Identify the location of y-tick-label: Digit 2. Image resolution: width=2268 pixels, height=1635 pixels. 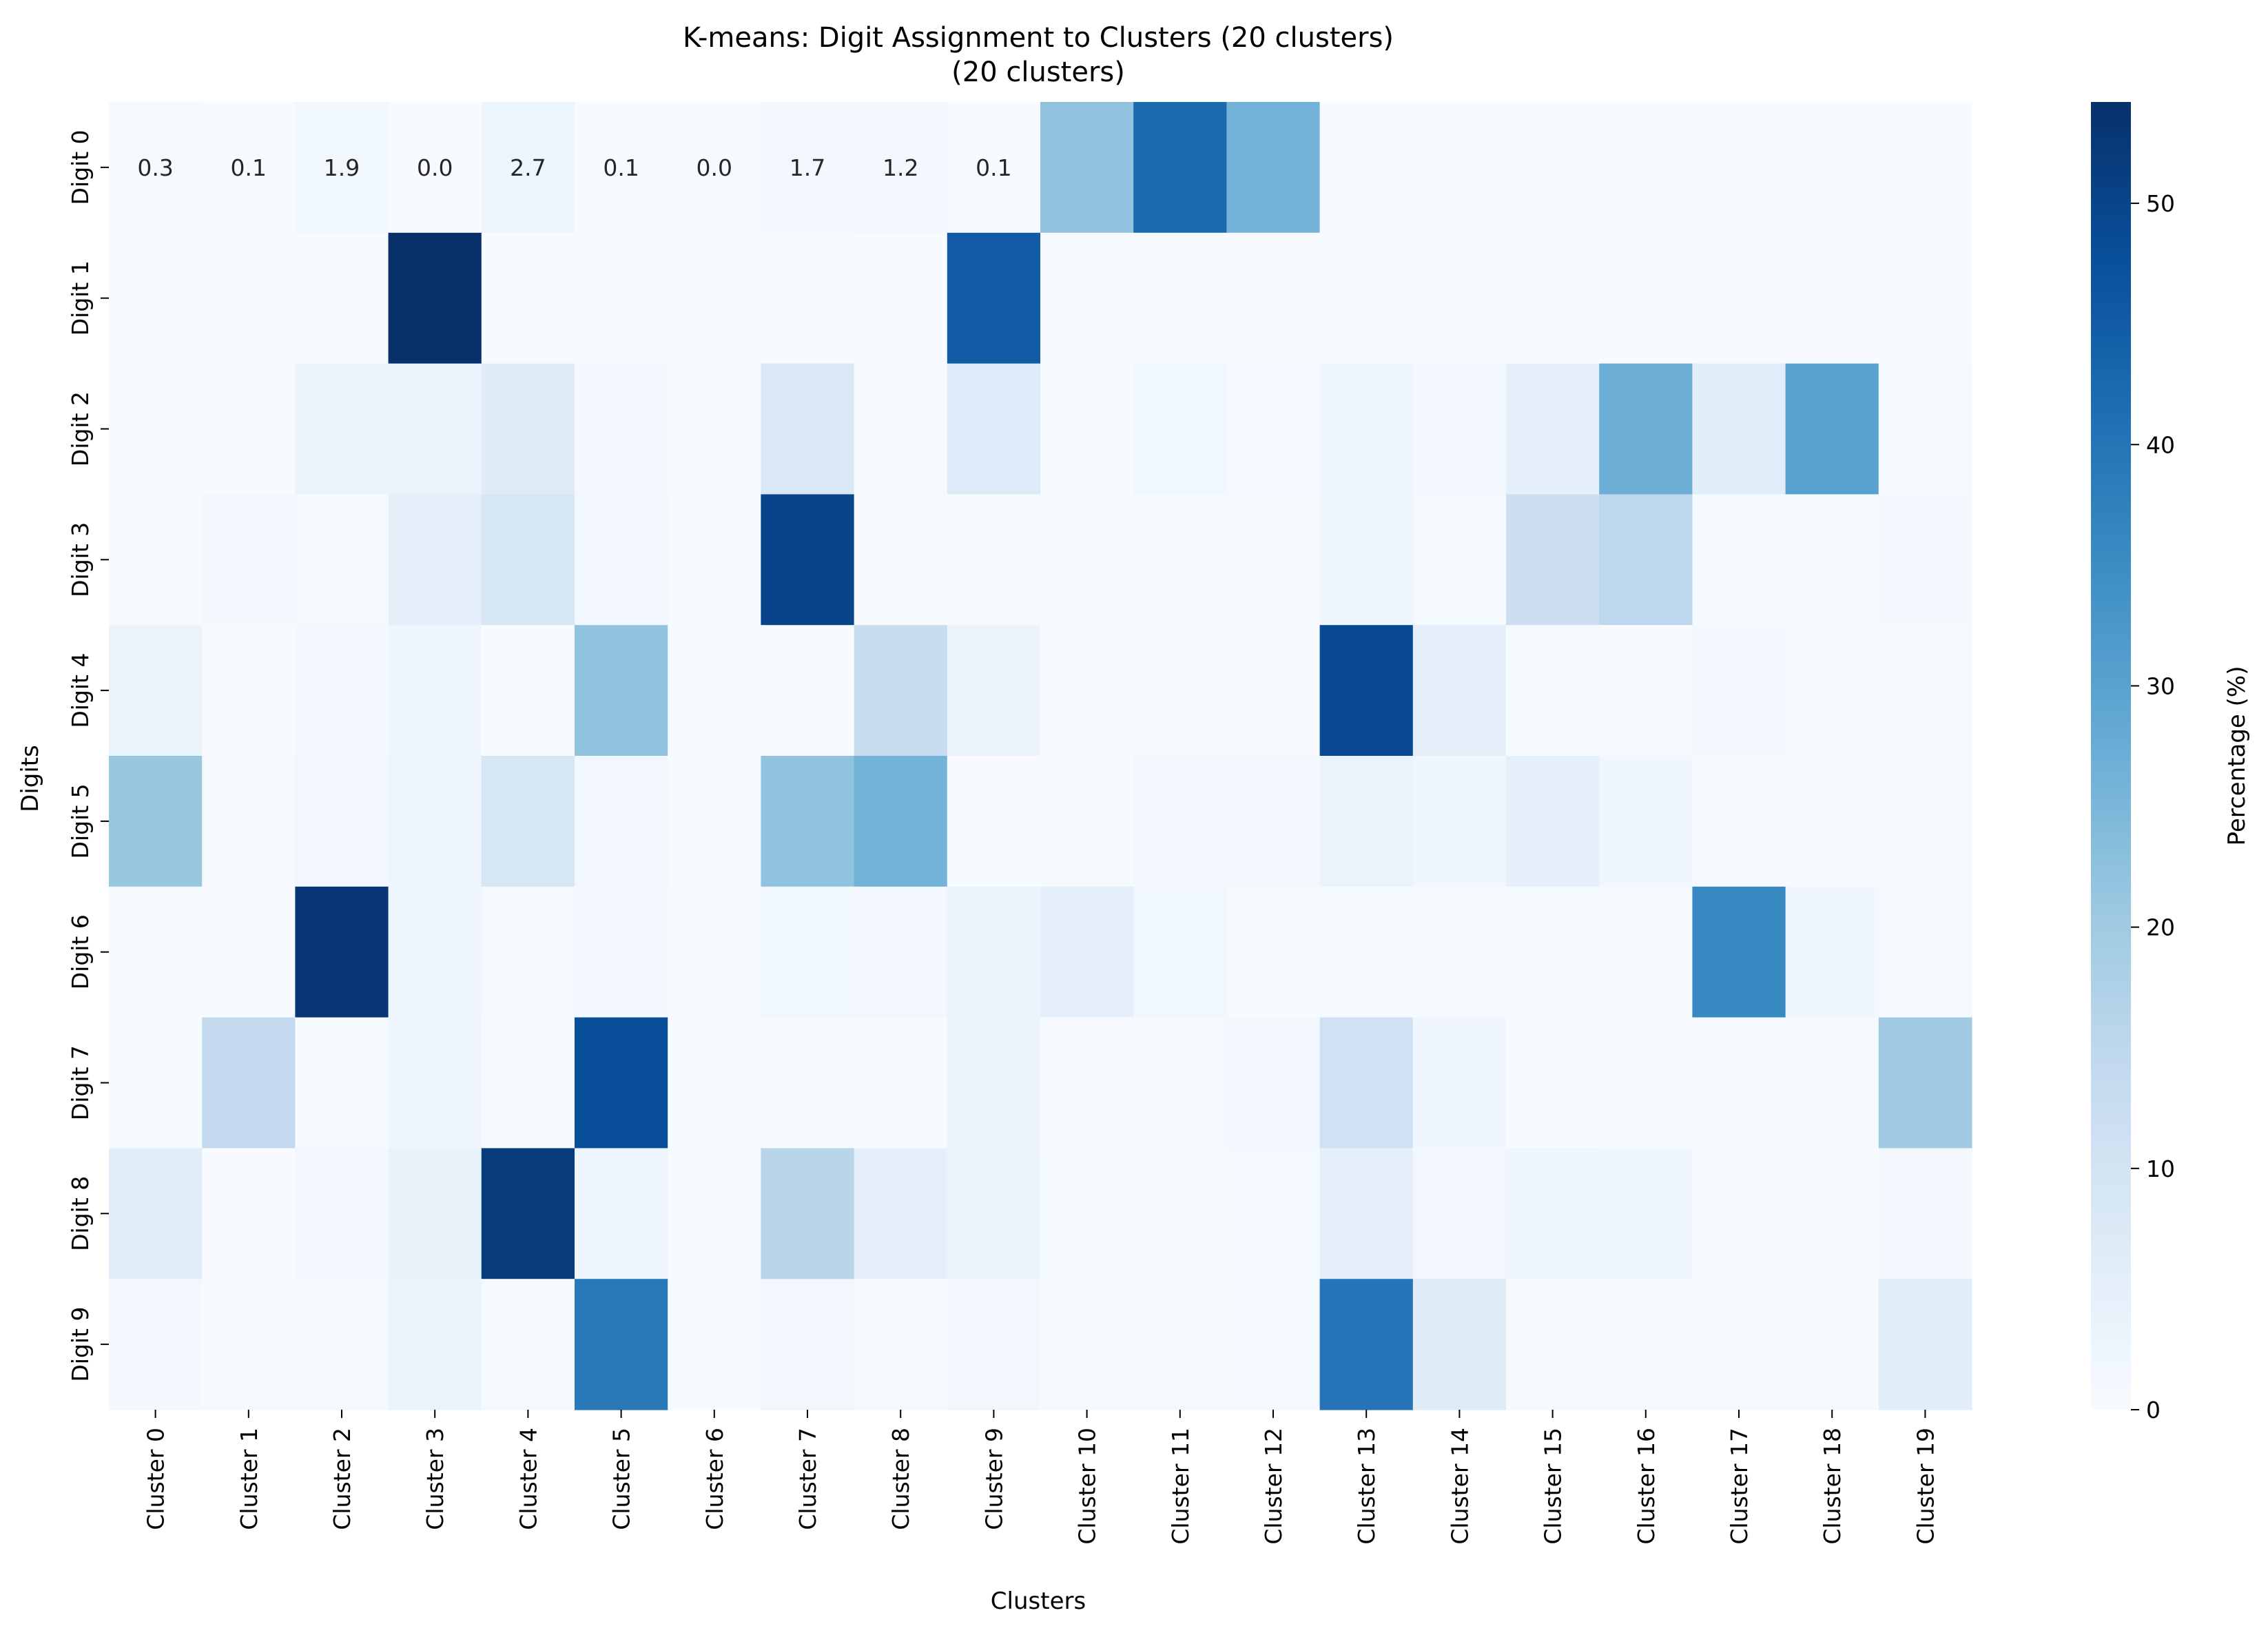
(80, 428).